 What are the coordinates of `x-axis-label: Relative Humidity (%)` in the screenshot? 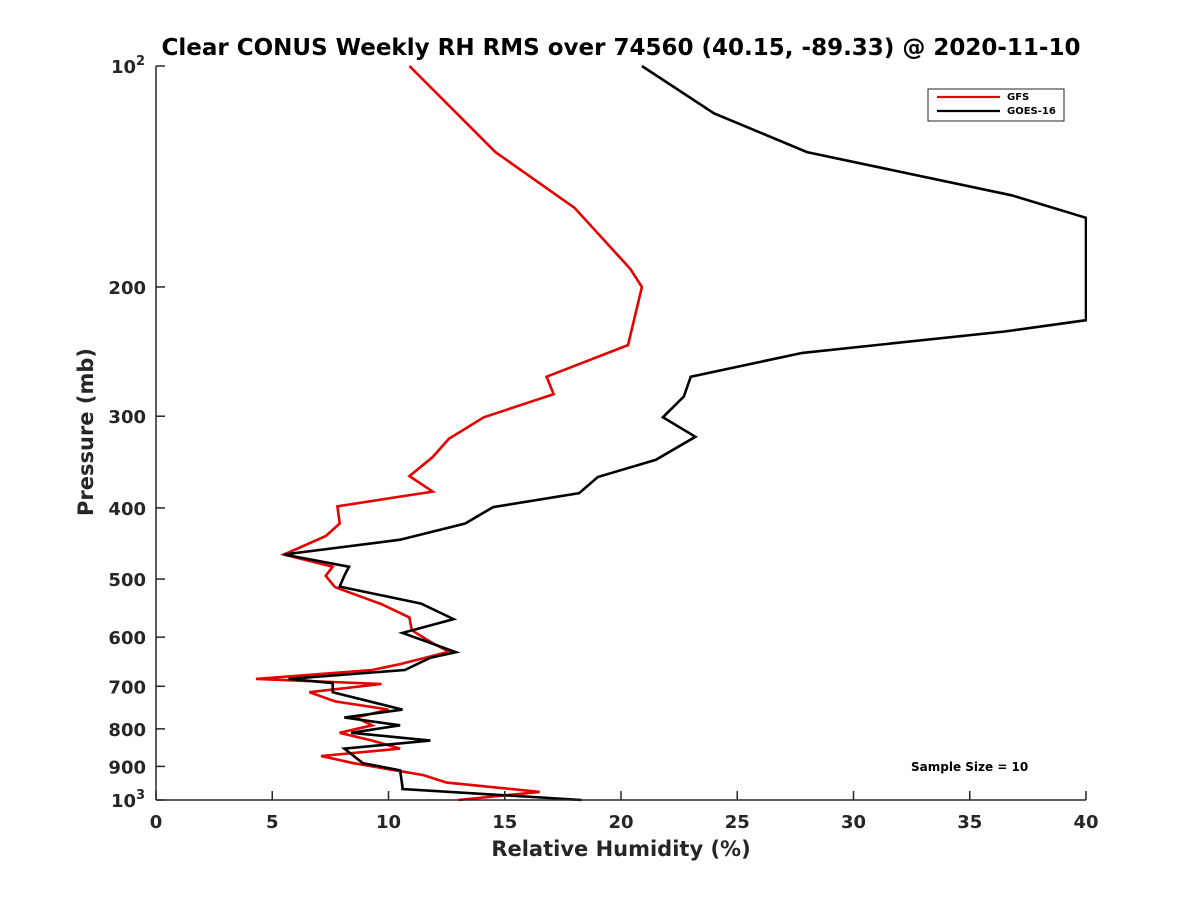 It's located at (620, 849).